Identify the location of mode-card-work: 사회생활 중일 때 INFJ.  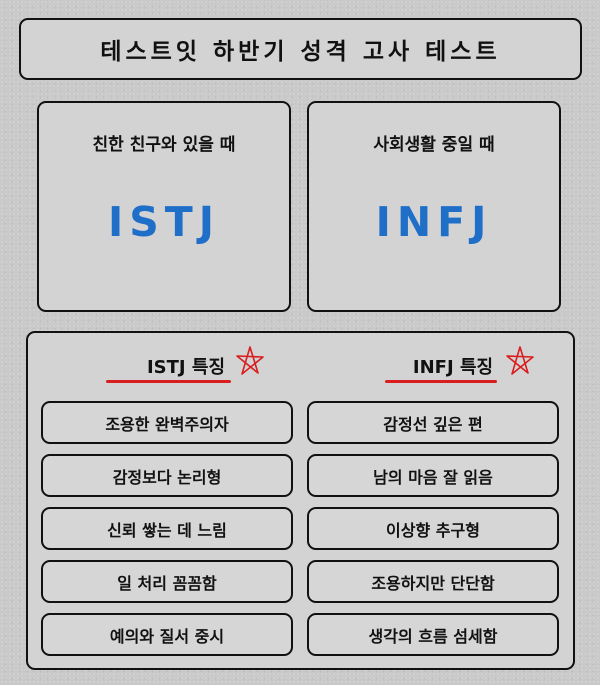
(434, 206).